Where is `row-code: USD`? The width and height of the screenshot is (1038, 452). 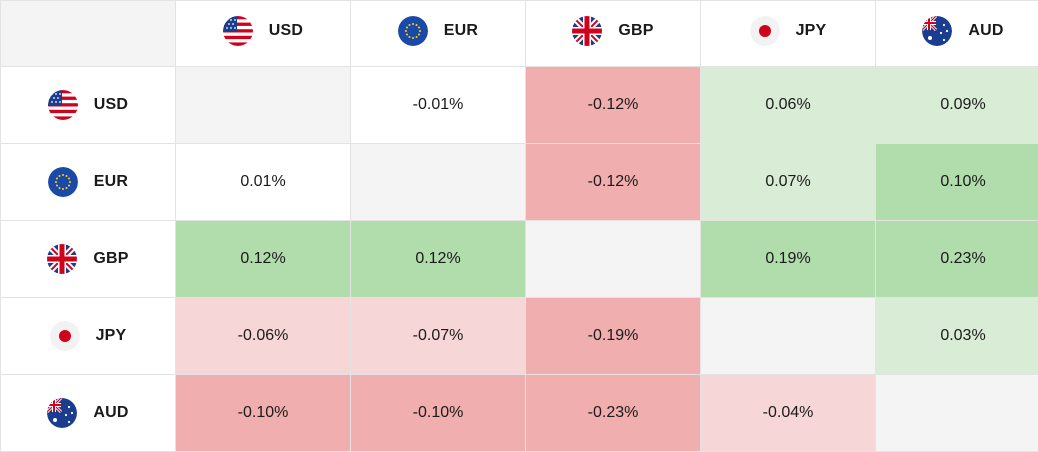
row-code: USD is located at coordinates (111, 105).